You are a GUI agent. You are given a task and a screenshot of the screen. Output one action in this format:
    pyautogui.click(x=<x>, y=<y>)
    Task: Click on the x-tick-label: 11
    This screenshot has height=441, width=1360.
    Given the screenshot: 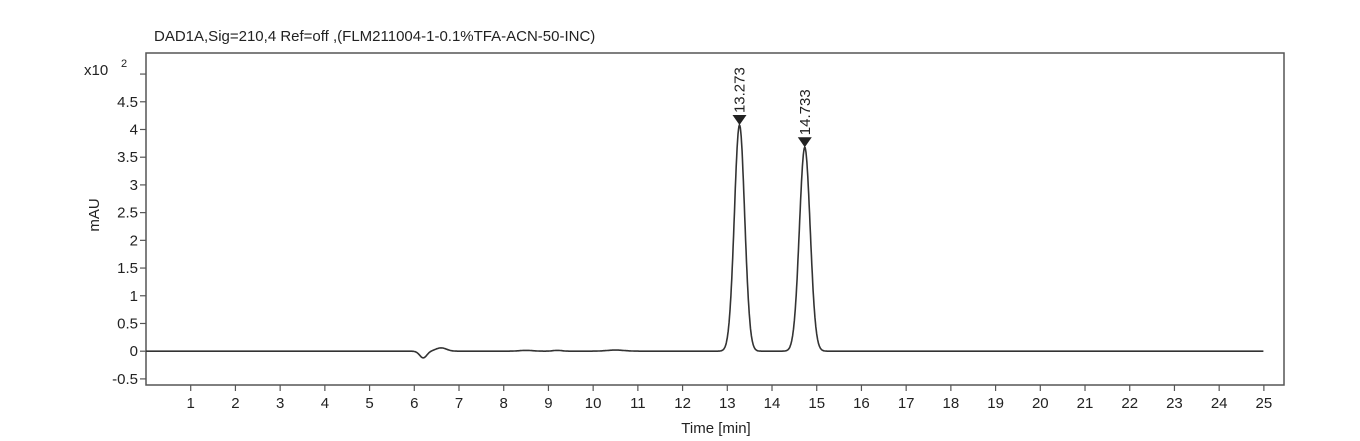 What is the action you would take?
    pyautogui.click(x=638, y=403)
    